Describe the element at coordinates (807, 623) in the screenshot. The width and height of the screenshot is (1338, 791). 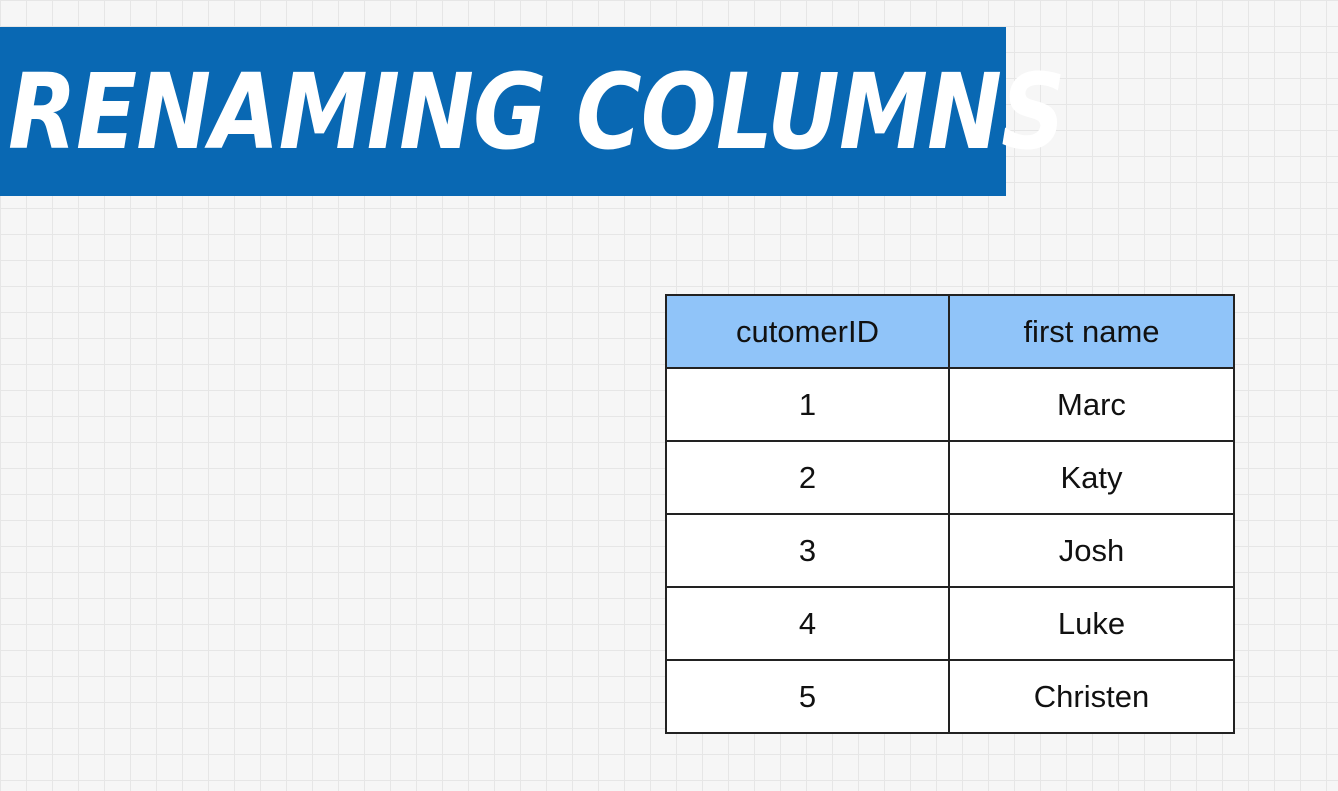
I see `table-cell-id: 4` at that location.